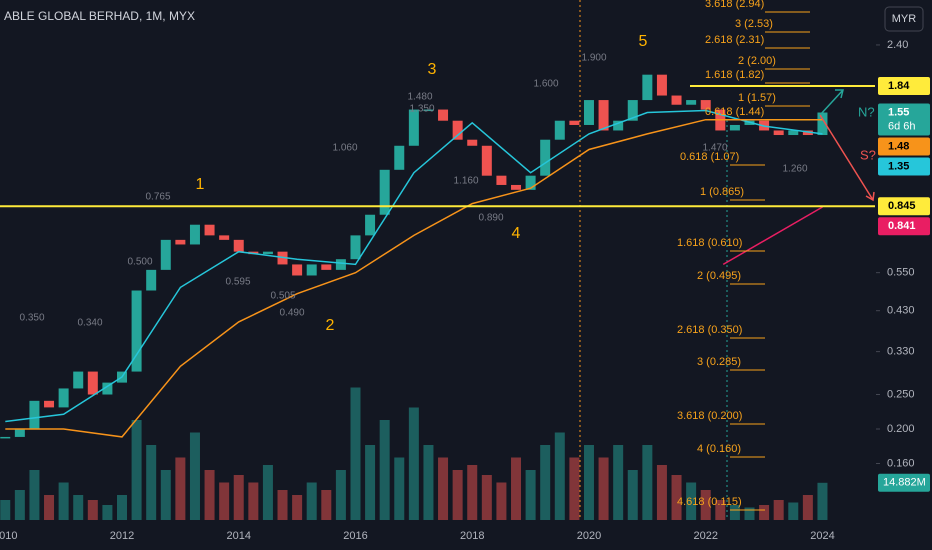 The height and width of the screenshot is (550, 932). I want to click on fib-label: 1 (1.57), so click(757, 98).